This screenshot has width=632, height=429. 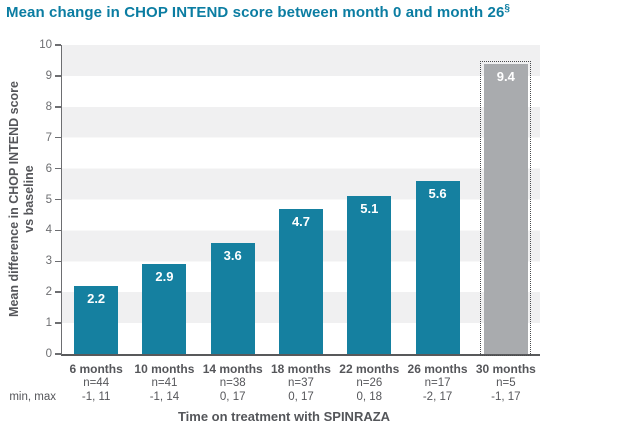 What do you see at coordinates (369, 397) in the screenshot?
I see `x-label-min-max: 0, 18` at bounding box center [369, 397].